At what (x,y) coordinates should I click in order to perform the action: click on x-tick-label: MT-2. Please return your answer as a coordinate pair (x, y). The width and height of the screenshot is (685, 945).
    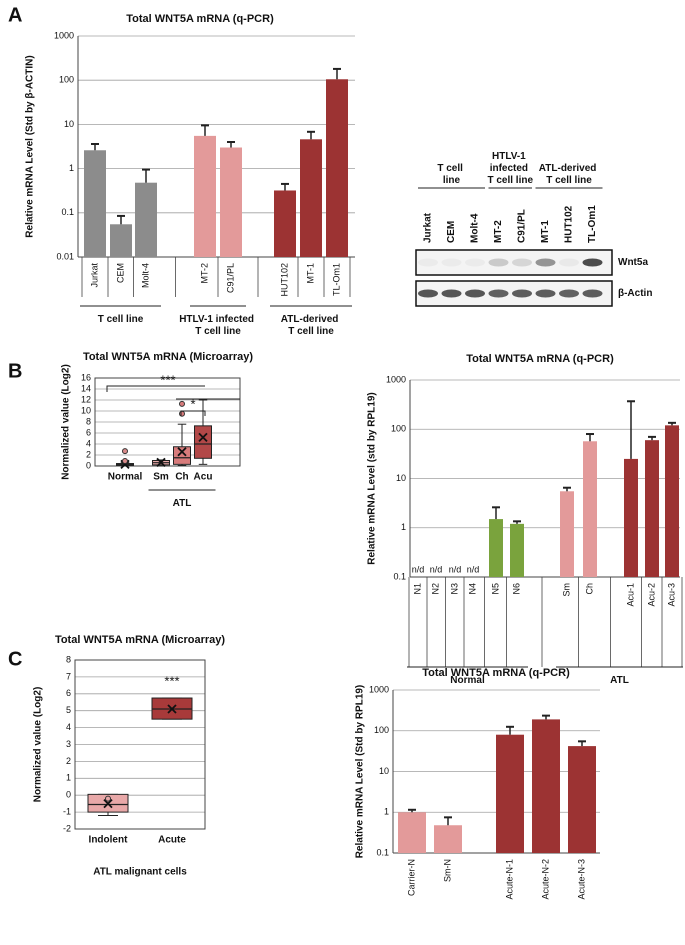
    Looking at the image, I should click on (204, 273).